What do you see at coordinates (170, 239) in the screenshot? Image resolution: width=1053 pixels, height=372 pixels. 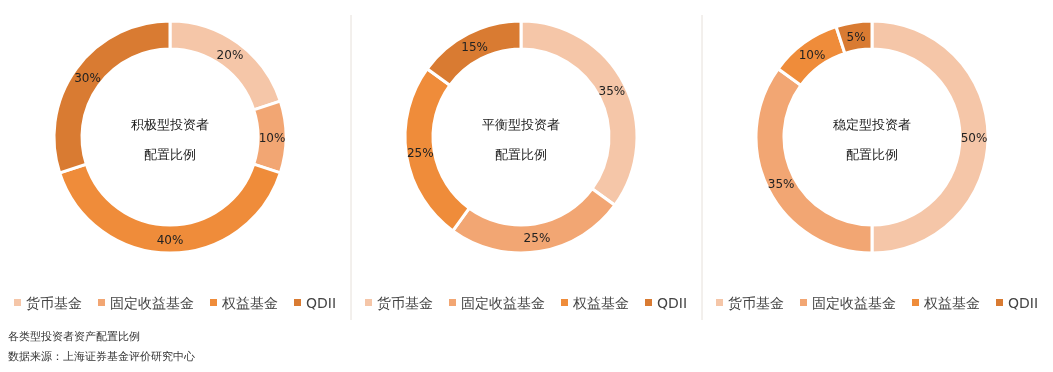 I see `data-label: 40%` at bounding box center [170, 239].